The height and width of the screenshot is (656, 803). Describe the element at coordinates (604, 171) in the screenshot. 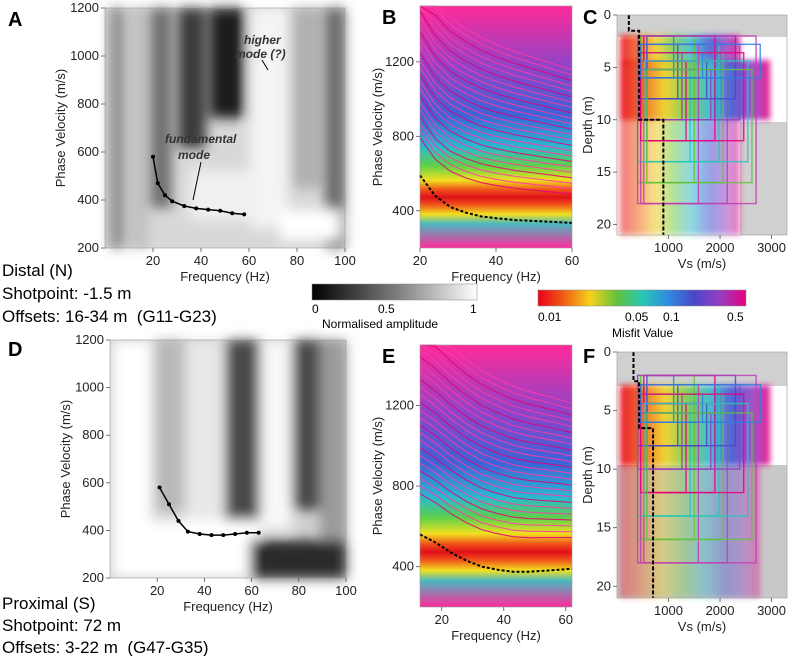

I see `panel-c-ytick-label: 15` at that location.